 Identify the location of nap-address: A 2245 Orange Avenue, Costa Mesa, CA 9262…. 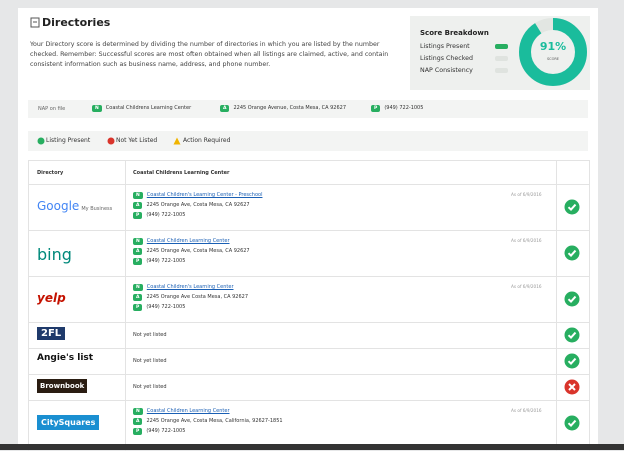
(283, 108).